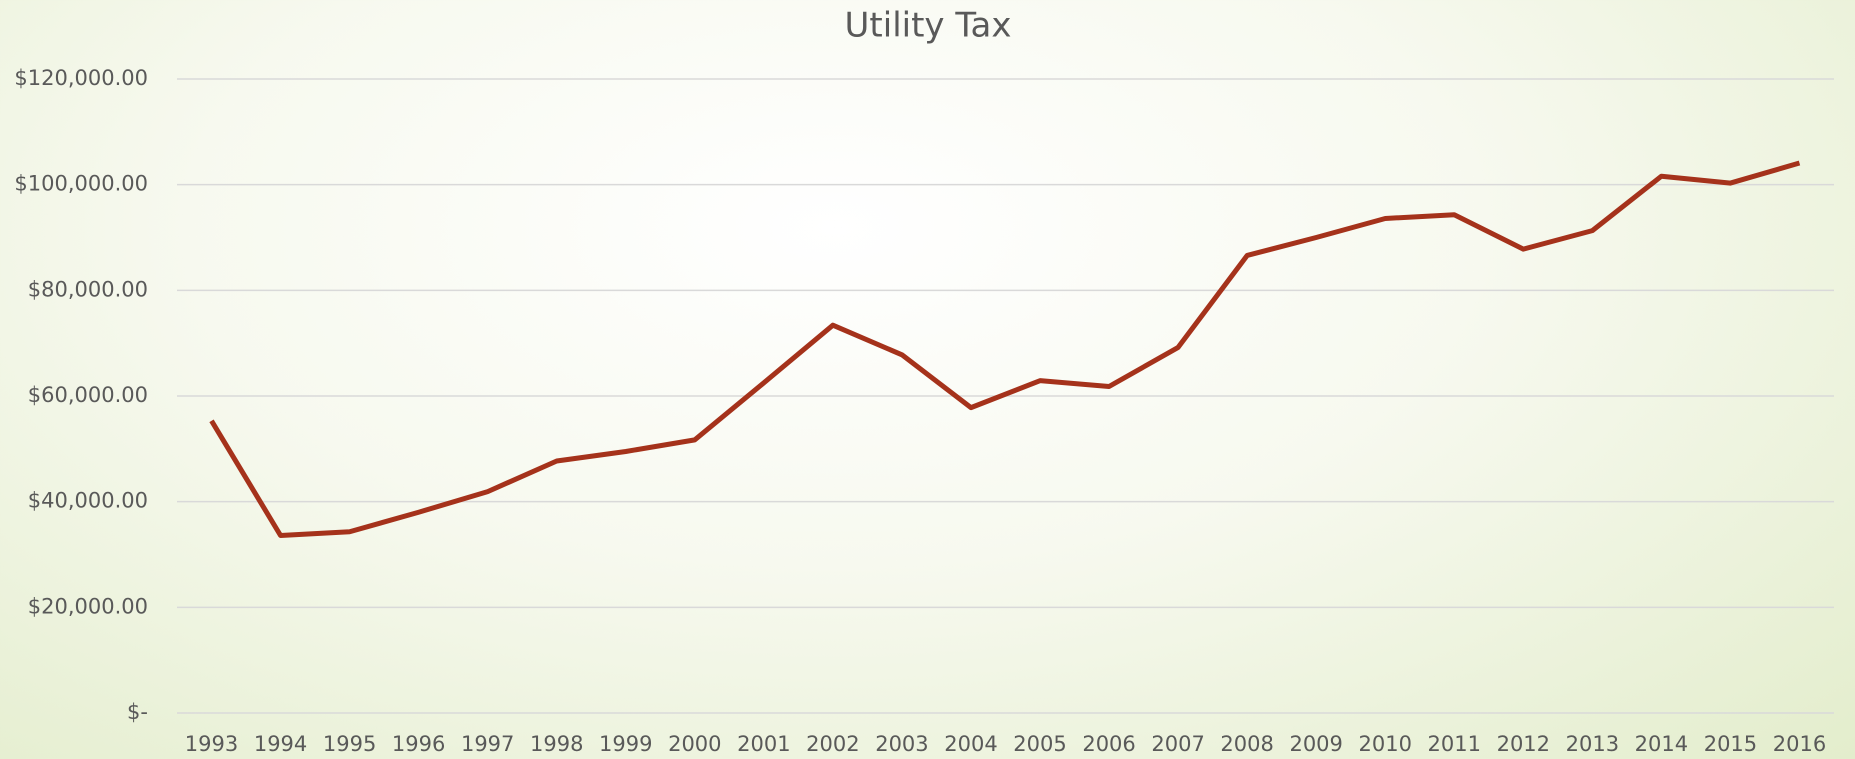 This screenshot has width=1855, height=759. What do you see at coordinates (1523, 744) in the screenshot?
I see `x-tick-label: 2012` at bounding box center [1523, 744].